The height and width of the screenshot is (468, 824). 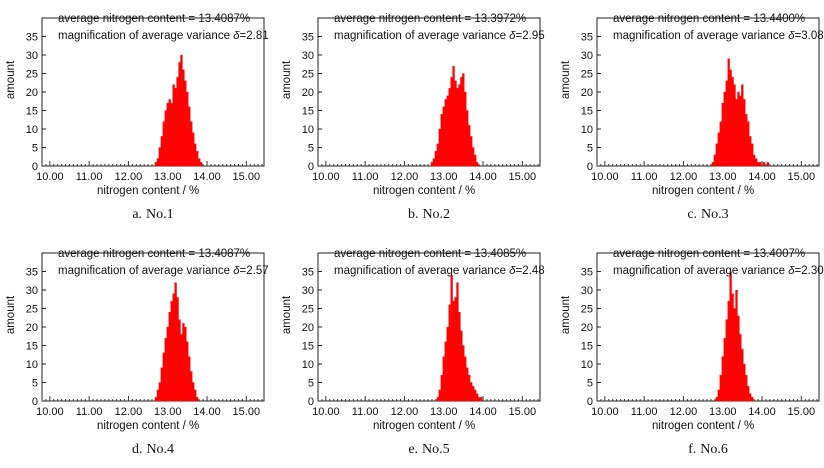 What do you see at coordinates (714, 449) in the screenshot?
I see `panel-caption-text: No.6` at bounding box center [714, 449].